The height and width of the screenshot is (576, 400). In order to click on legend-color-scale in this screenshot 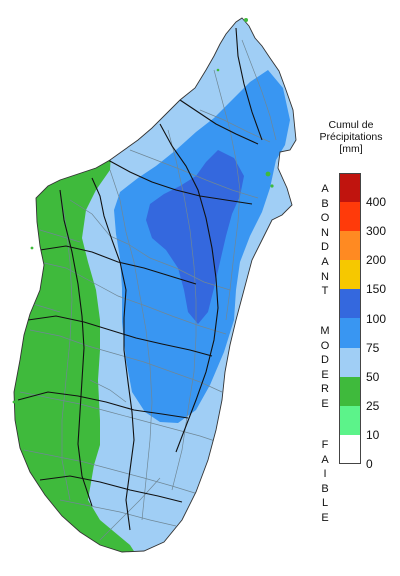, I will do `click(350, 318)`.